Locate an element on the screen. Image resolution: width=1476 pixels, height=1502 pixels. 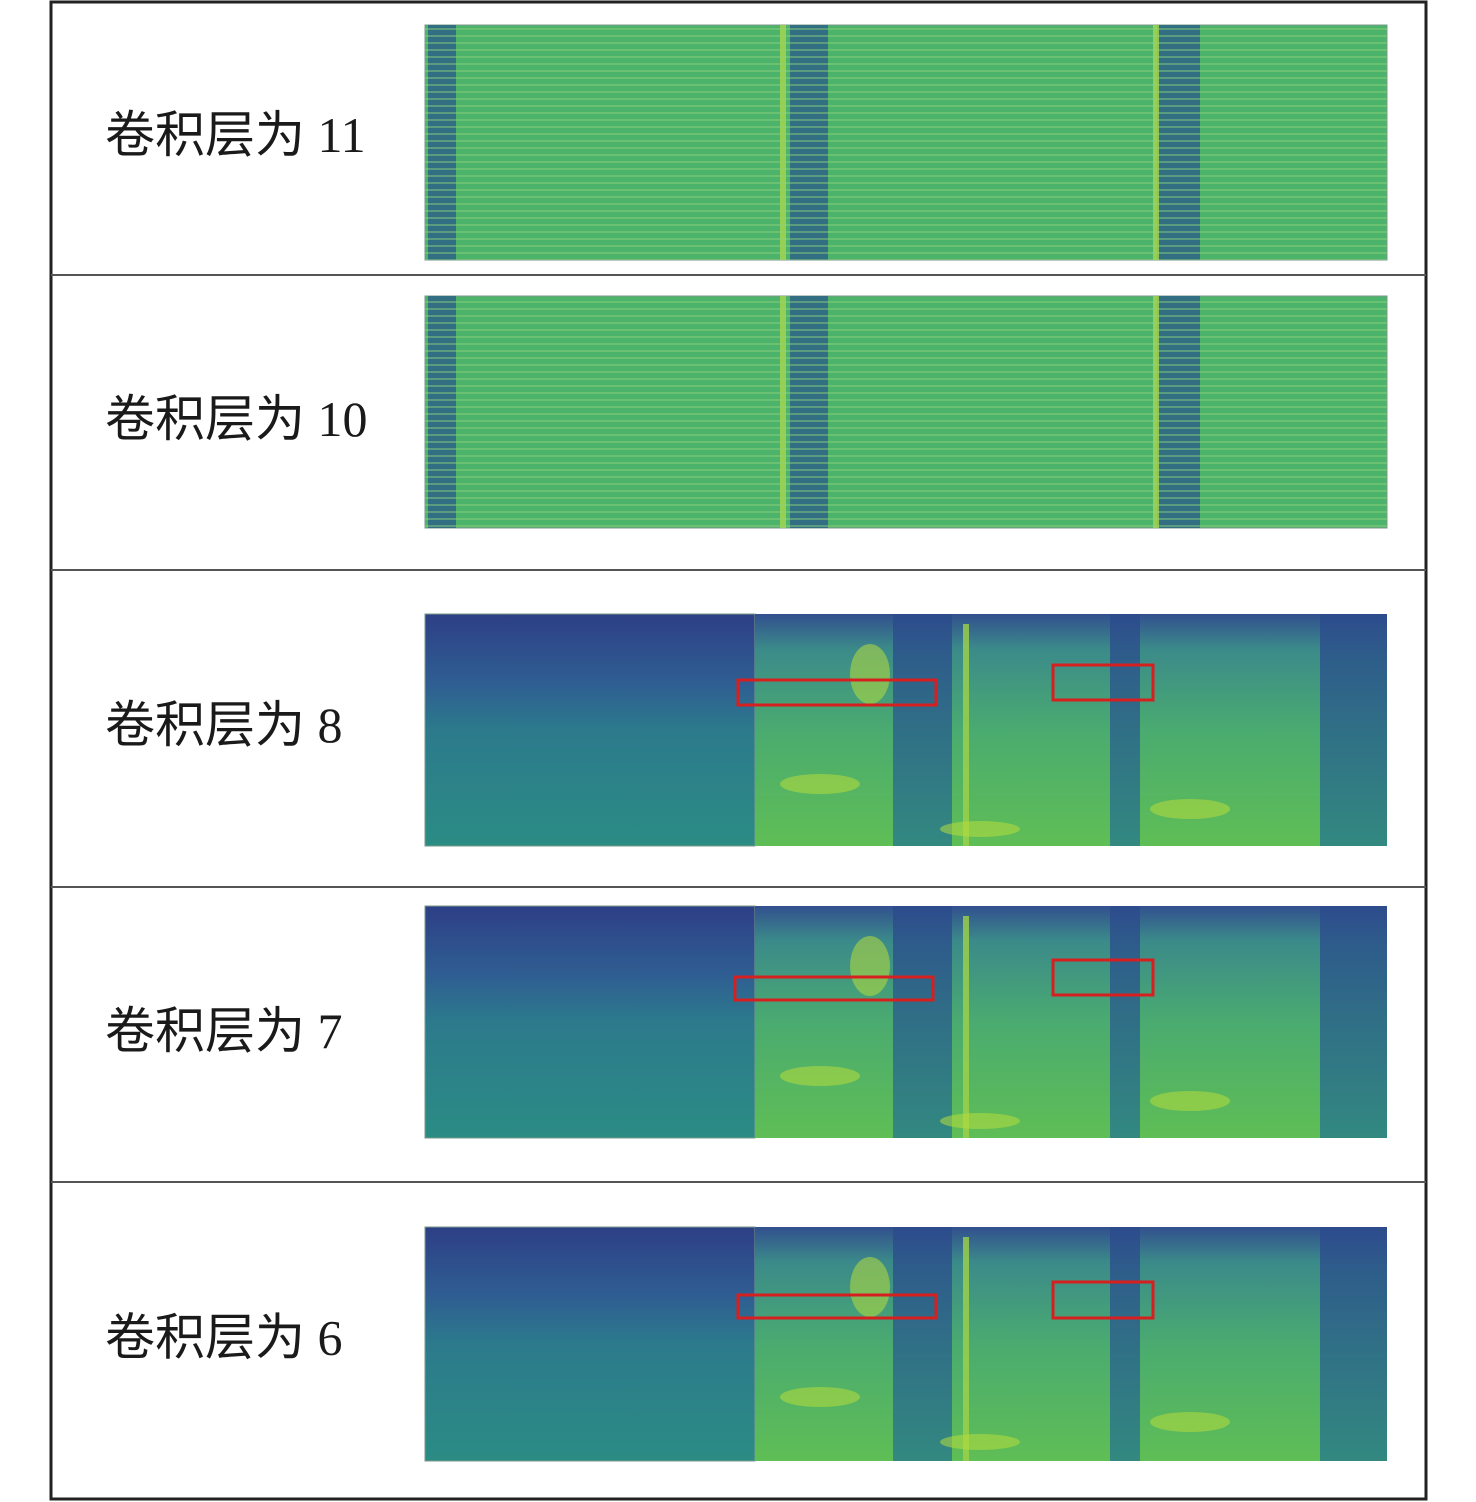
row-label: 卷积层为 6 is located at coordinates (224, 1337).